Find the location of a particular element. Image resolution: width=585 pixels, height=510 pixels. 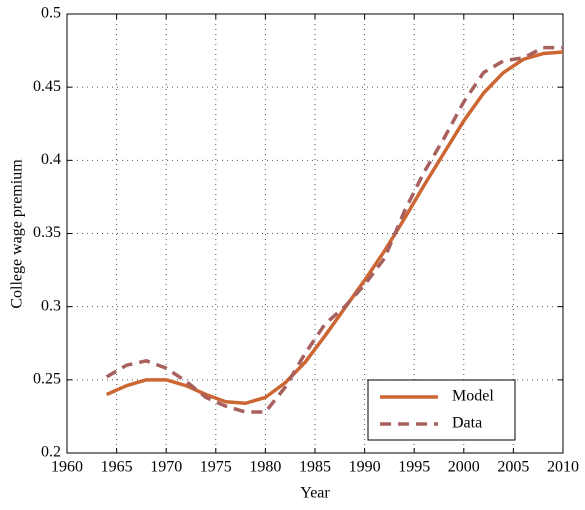

x-tick-label: 1960 is located at coordinates (67, 467).